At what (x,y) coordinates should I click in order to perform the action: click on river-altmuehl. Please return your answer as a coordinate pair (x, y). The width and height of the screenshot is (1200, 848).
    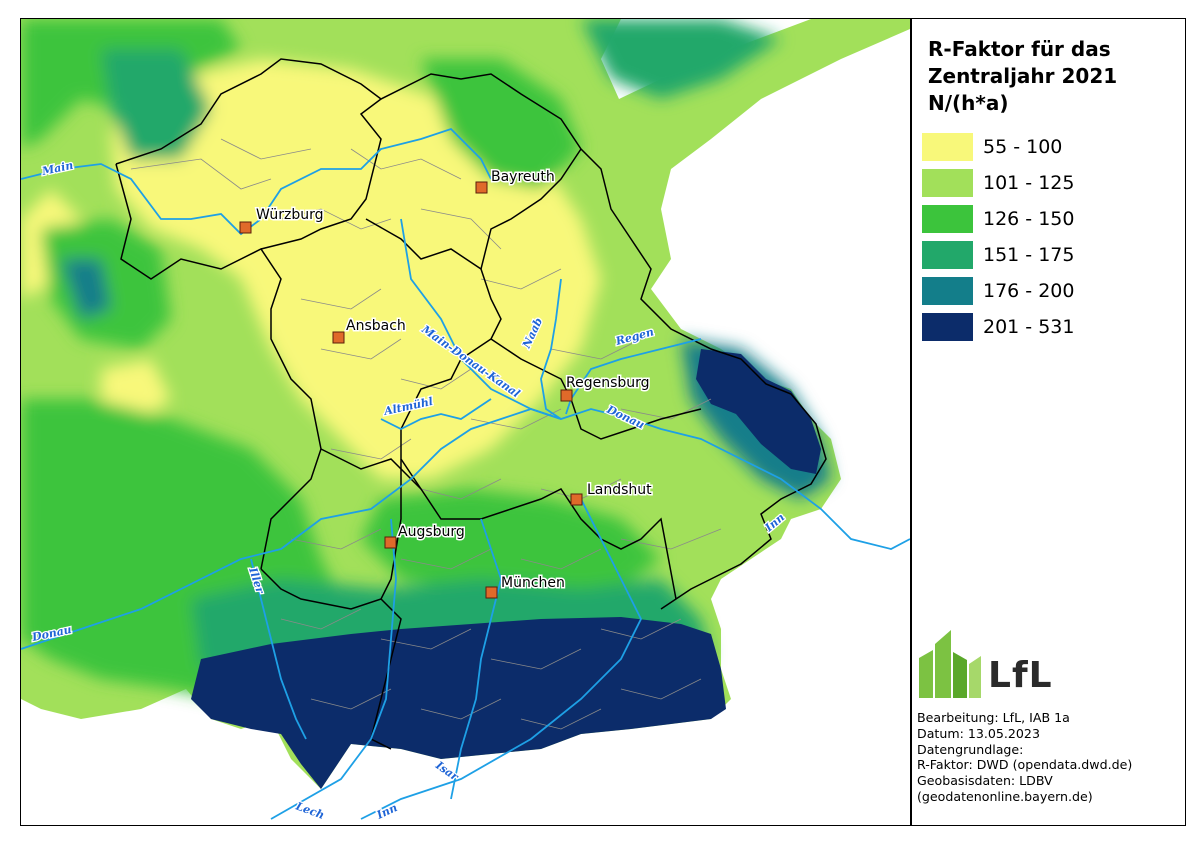
    Looking at the image, I should click on (436, 414).